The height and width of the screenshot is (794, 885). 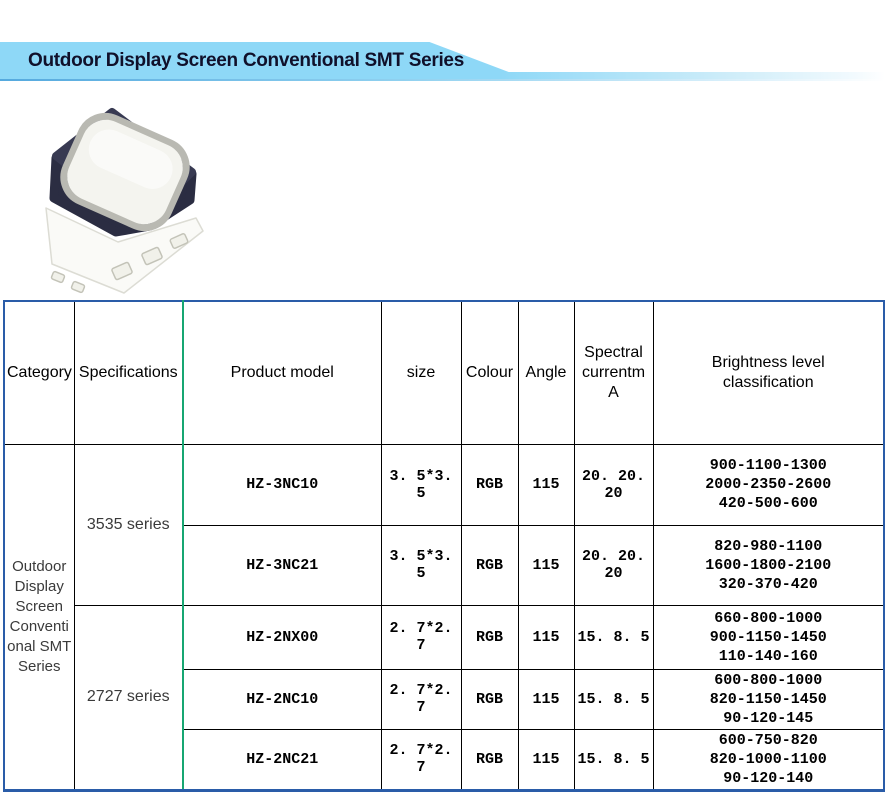 What do you see at coordinates (442, 80) in the screenshot?
I see `banner-underline` at bounding box center [442, 80].